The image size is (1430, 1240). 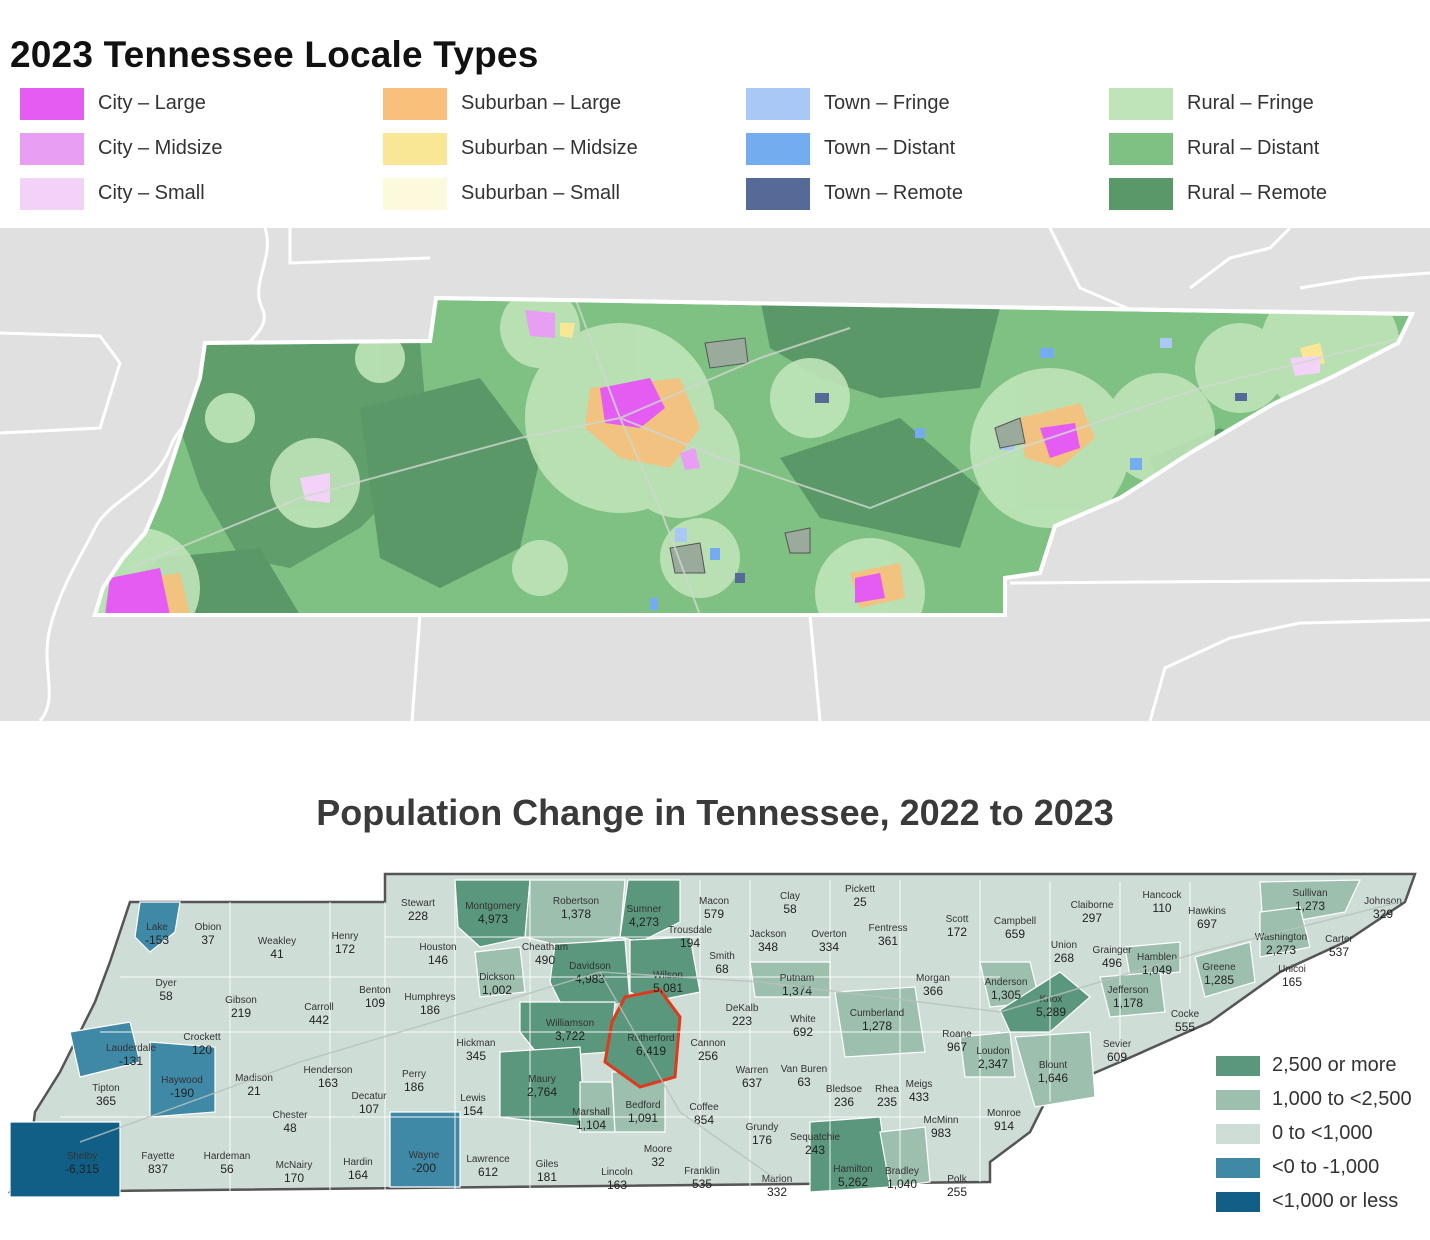 What do you see at coordinates (241, 1013) in the screenshot?
I see `county-value-gibson: 219` at bounding box center [241, 1013].